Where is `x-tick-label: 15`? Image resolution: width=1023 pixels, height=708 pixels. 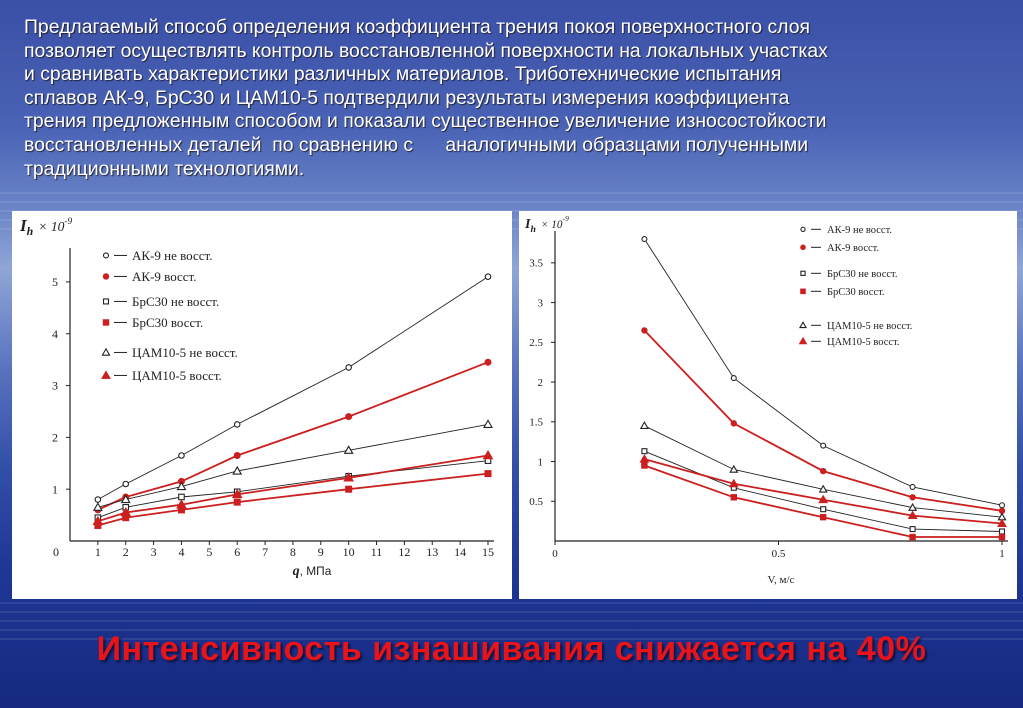 x-tick-label: 15 is located at coordinates (488, 552).